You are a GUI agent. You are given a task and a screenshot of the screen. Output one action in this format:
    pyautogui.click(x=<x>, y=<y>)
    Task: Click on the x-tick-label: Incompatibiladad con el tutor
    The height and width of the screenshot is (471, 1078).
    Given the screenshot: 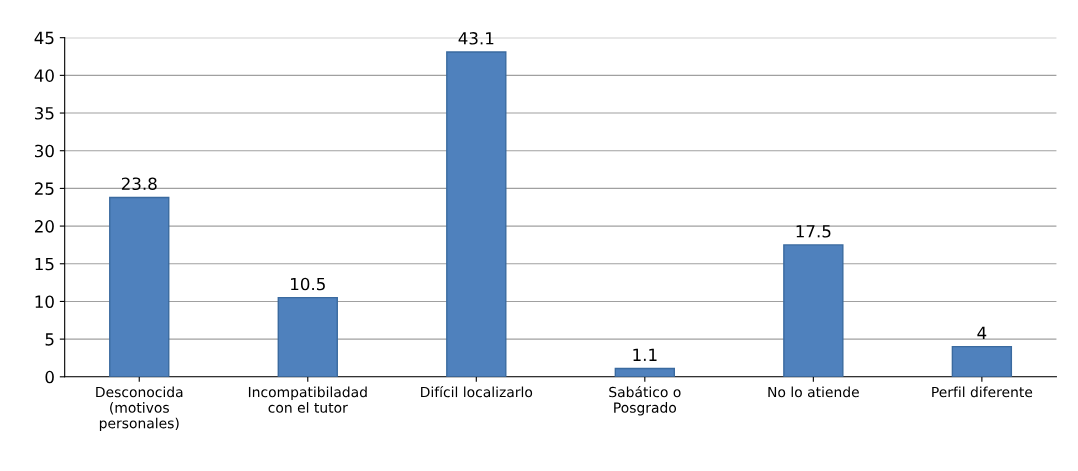 What is the action you would take?
    pyautogui.click(x=307, y=399)
    